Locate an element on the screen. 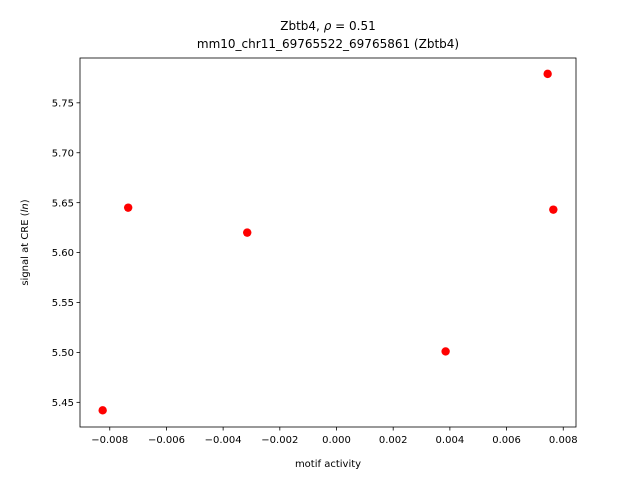 Image resolution: width=640 pixels, height=485 pixels. y-tick-label: 5.45 is located at coordinates (63, 403).